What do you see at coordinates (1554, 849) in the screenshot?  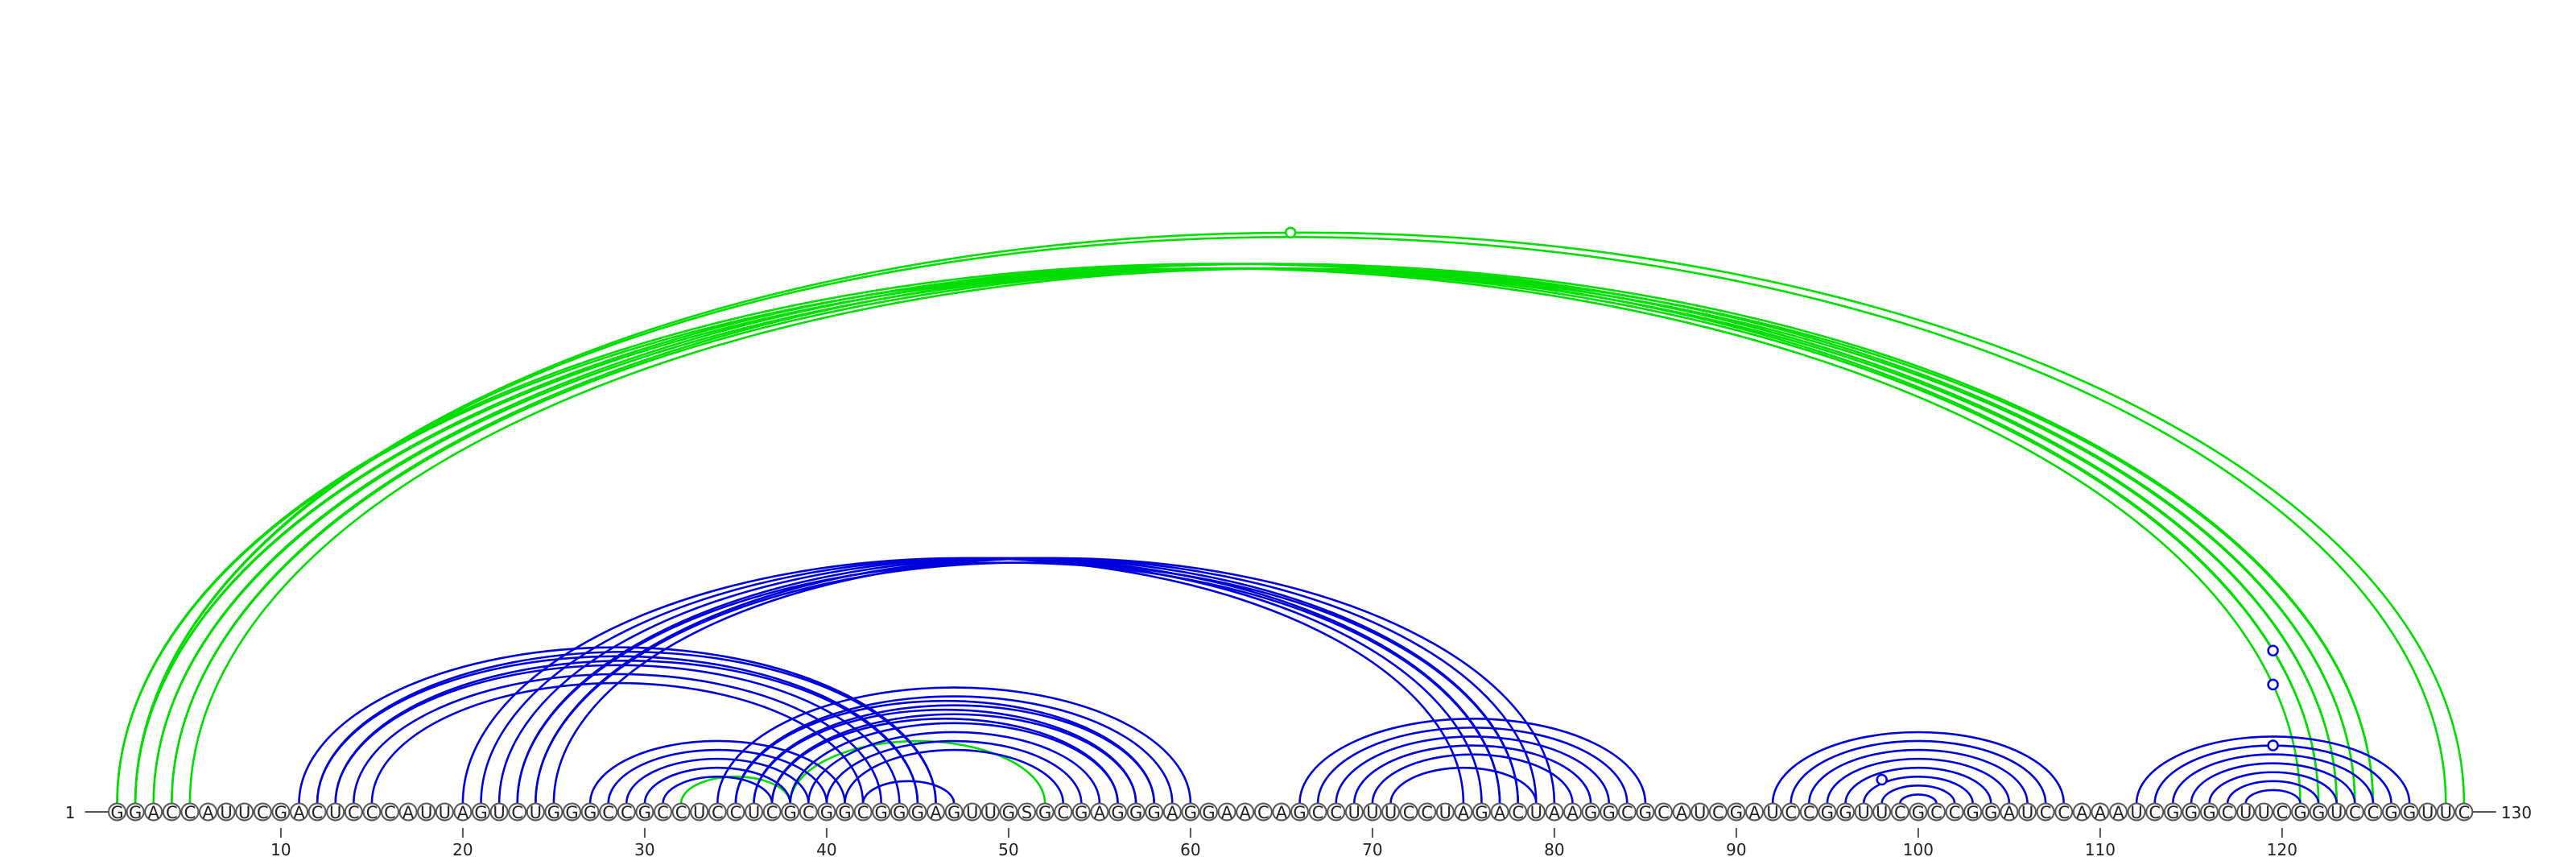 I see `tick-label-80: 80` at bounding box center [1554, 849].